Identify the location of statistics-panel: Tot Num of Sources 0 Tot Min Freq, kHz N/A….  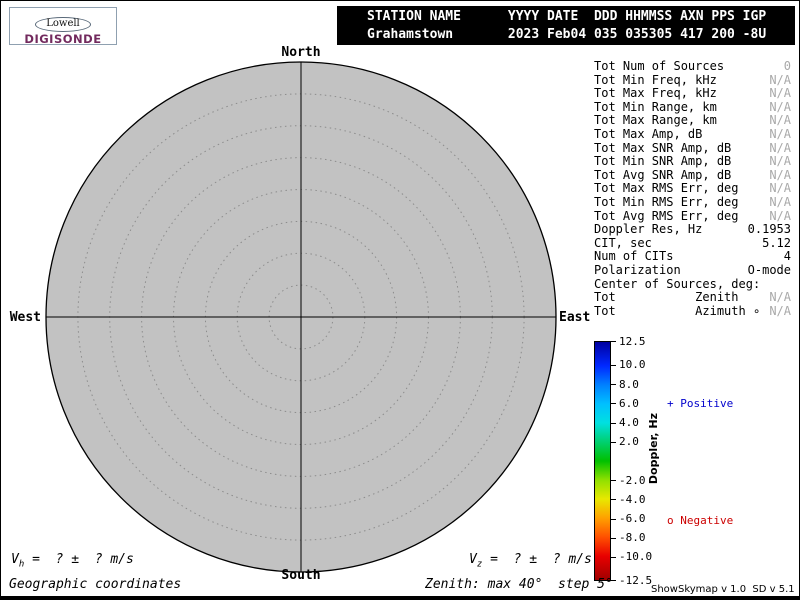
(692, 189).